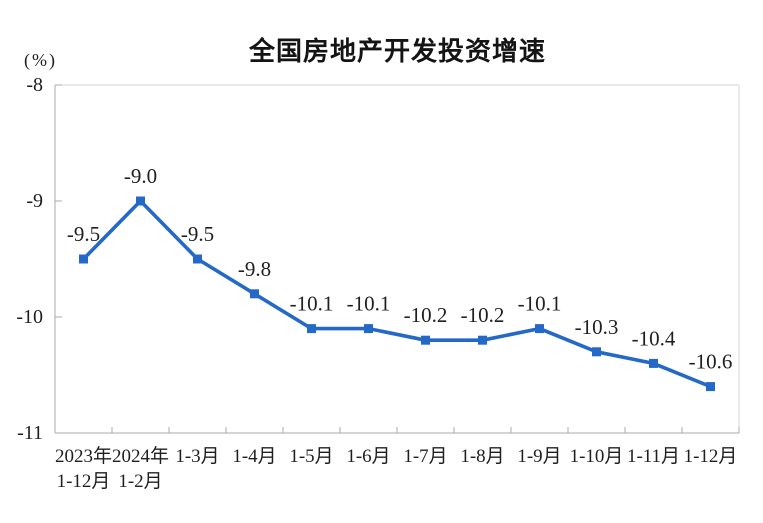 The width and height of the screenshot is (763, 523). What do you see at coordinates (140, 176) in the screenshot?
I see `data-point-label: -9.0` at bounding box center [140, 176].